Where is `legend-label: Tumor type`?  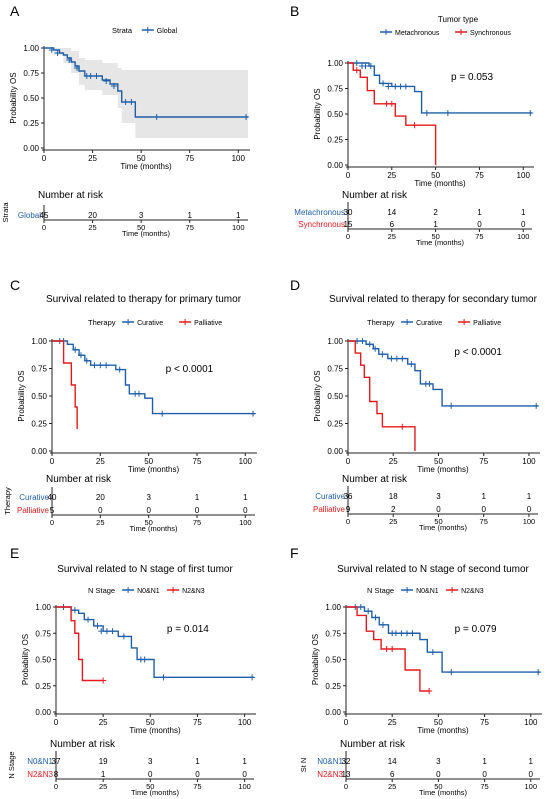
legend-label: Tumor type is located at coordinates (458, 19).